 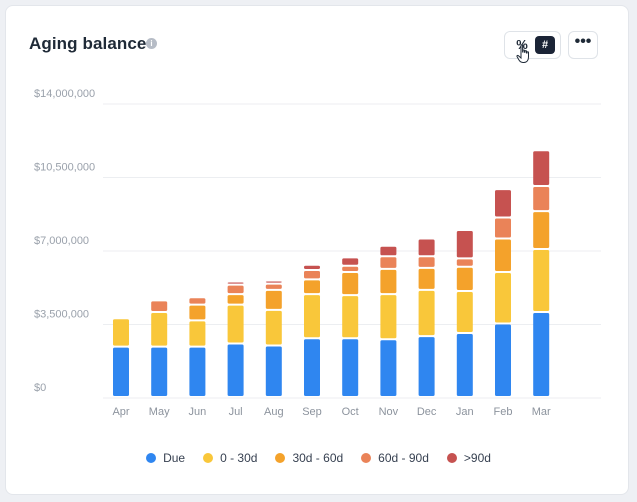 What do you see at coordinates (239, 458) in the screenshot?
I see `legend-label: 0 - 30d` at bounding box center [239, 458].